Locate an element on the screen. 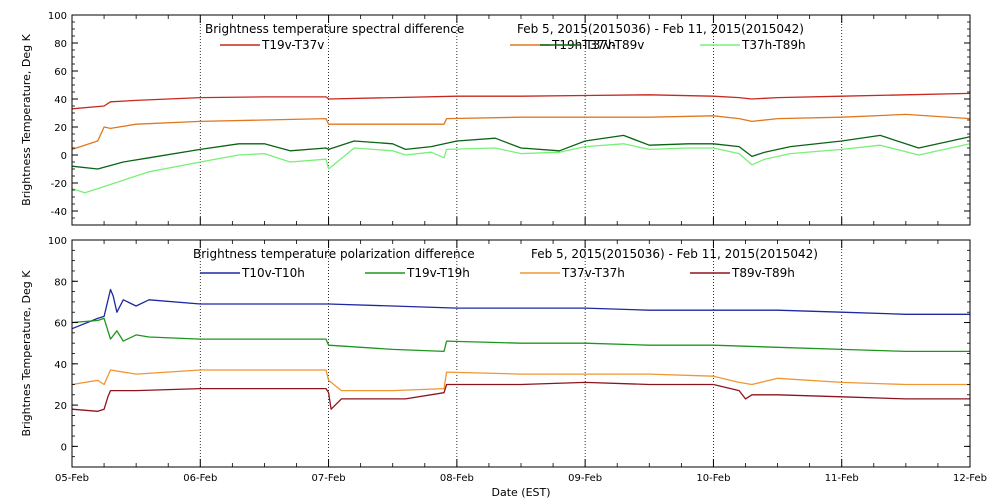 This screenshot has width=1000, height=500. y-tick-label: -40 is located at coordinates (59, 212).